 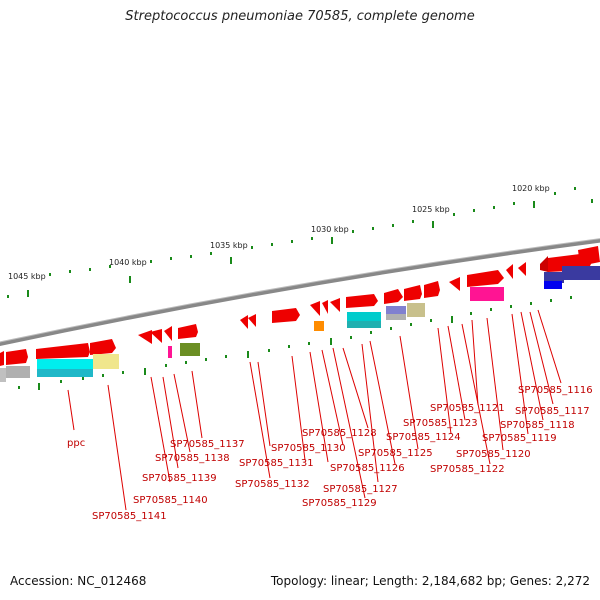 What do you see at coordinates (295, 343) in the screenshot?
I see `inner-ticks` at bounding box center [295, 343].